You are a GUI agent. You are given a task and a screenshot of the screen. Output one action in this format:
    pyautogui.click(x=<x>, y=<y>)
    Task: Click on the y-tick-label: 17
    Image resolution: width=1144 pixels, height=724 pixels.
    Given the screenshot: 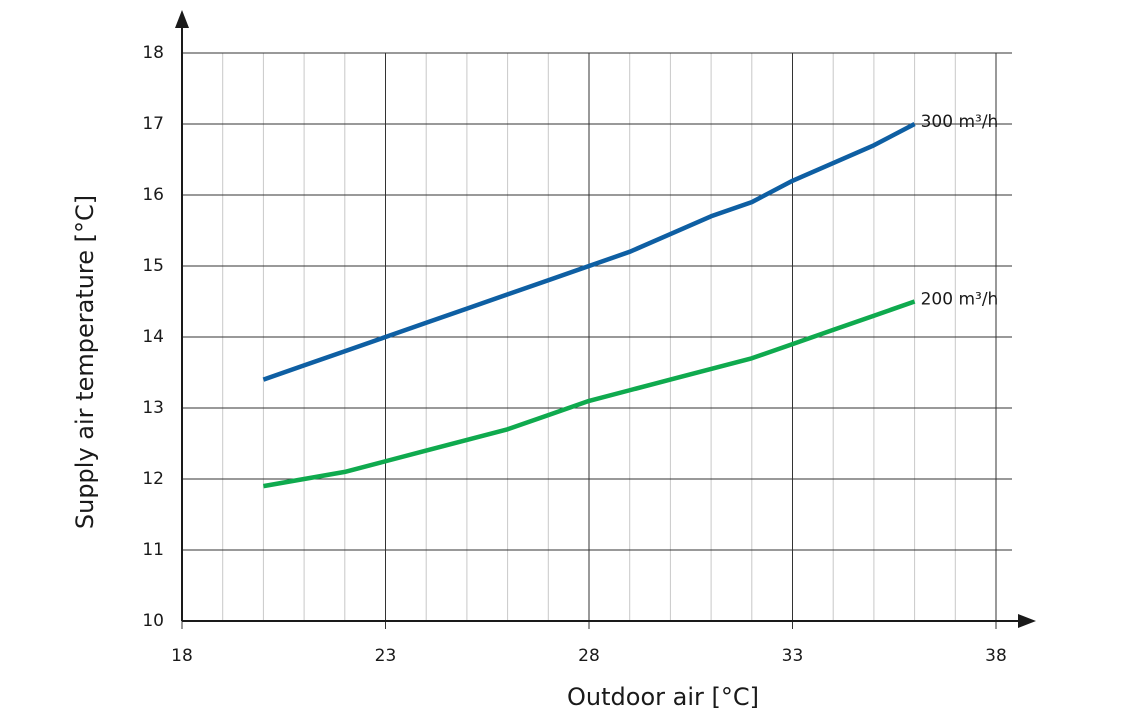 What is the action you would take?
    pyautogui.click(x=153, y=124)
    